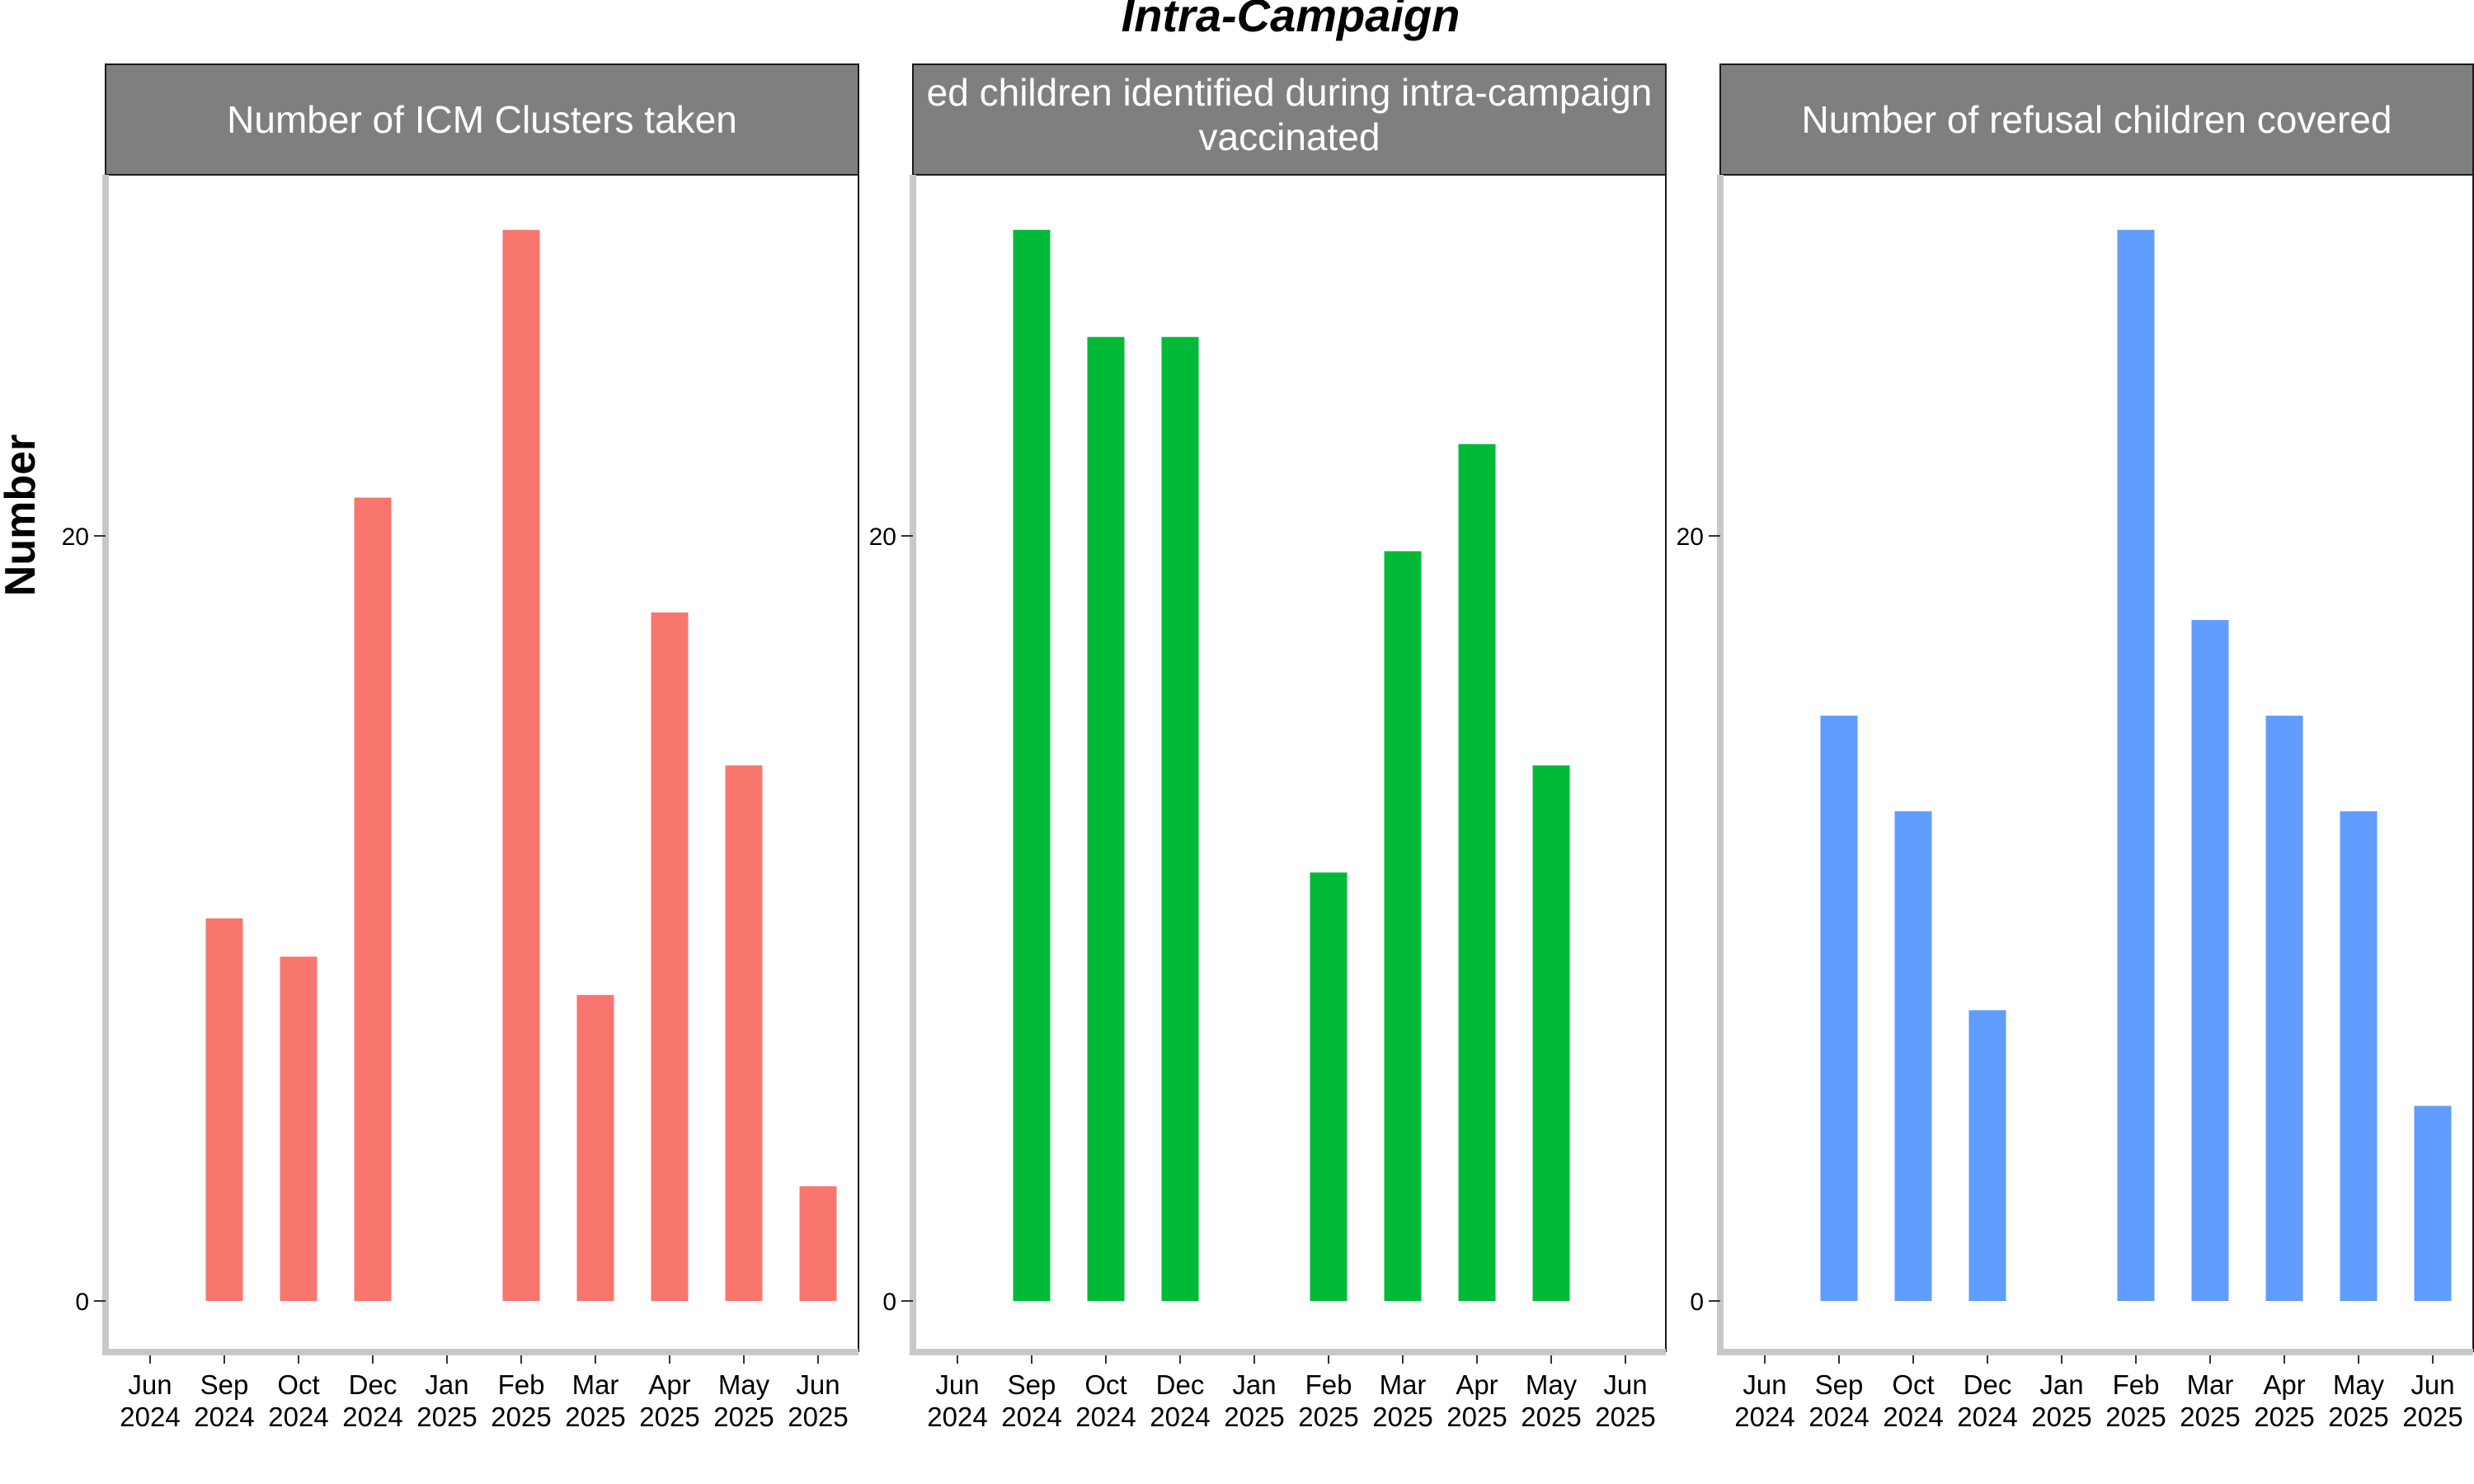 The height and width of the screenshot is (1484, 2474). Describe the element at coordinates (2097, 120) in the screenshot. I see `panel-title: Number of refusal children covered` at that location.